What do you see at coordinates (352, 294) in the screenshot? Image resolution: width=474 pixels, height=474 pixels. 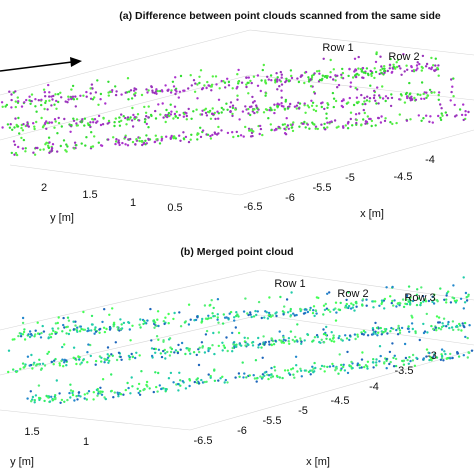 I see `row-label: Row 2` at bounding box center [352, 294].